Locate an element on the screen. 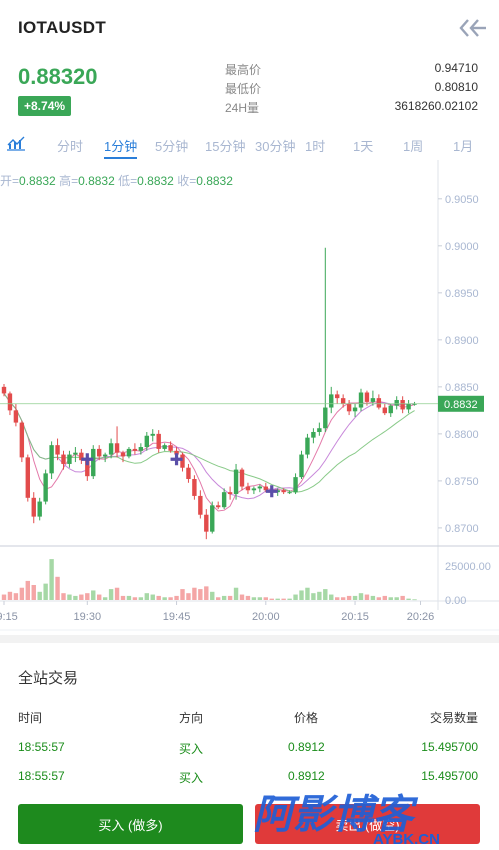  tab-1day: 1天 is located at coordinates (363, 146).